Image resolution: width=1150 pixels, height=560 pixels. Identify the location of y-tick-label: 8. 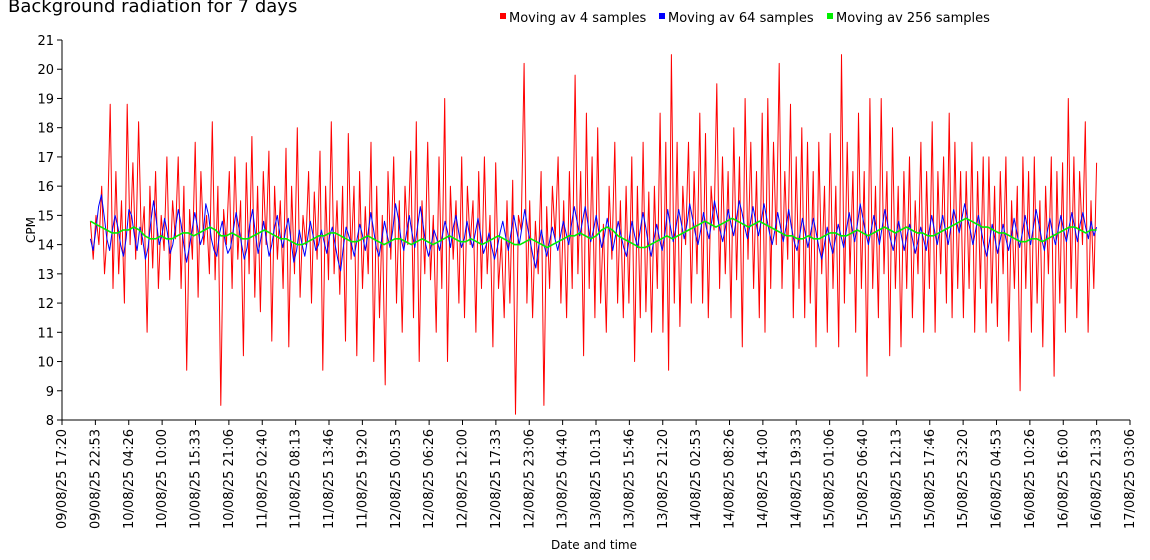
(50, 421).